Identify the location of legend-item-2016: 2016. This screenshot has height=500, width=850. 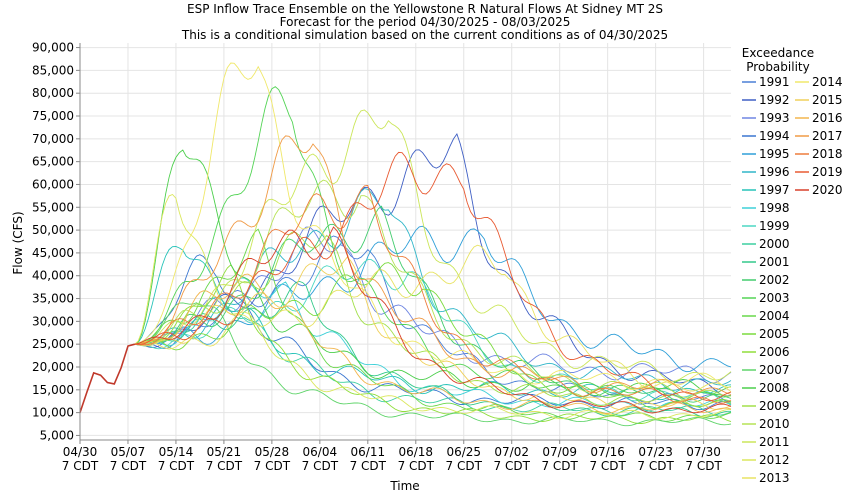
(827, 118).